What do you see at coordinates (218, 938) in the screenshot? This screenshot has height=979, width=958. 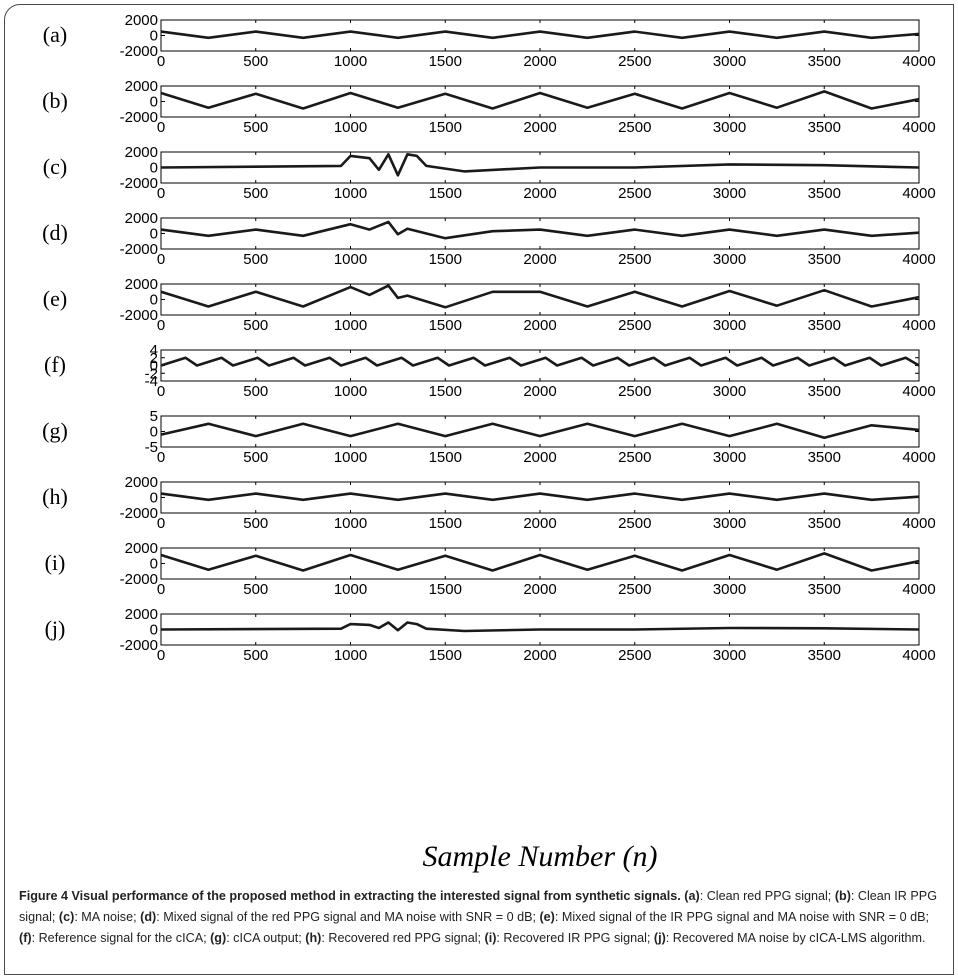 I see `caption-part-tag: (g)` at bounding box center [218, 938].